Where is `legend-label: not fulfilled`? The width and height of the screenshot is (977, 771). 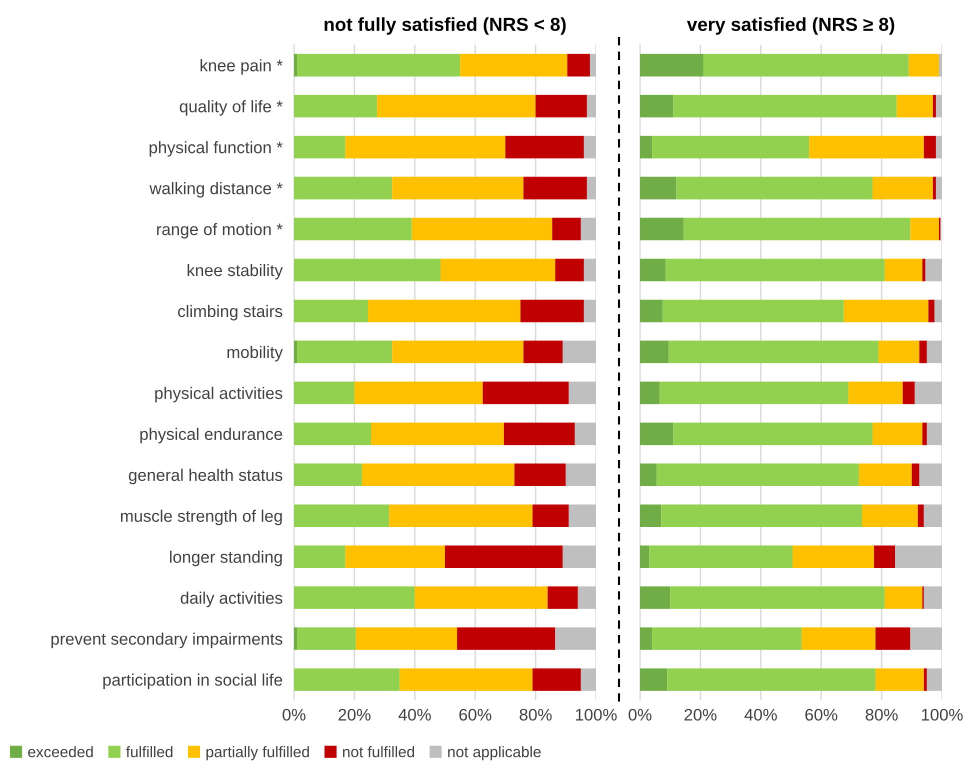
legend-label: not fulfilled is located at coordinates (378, 752).